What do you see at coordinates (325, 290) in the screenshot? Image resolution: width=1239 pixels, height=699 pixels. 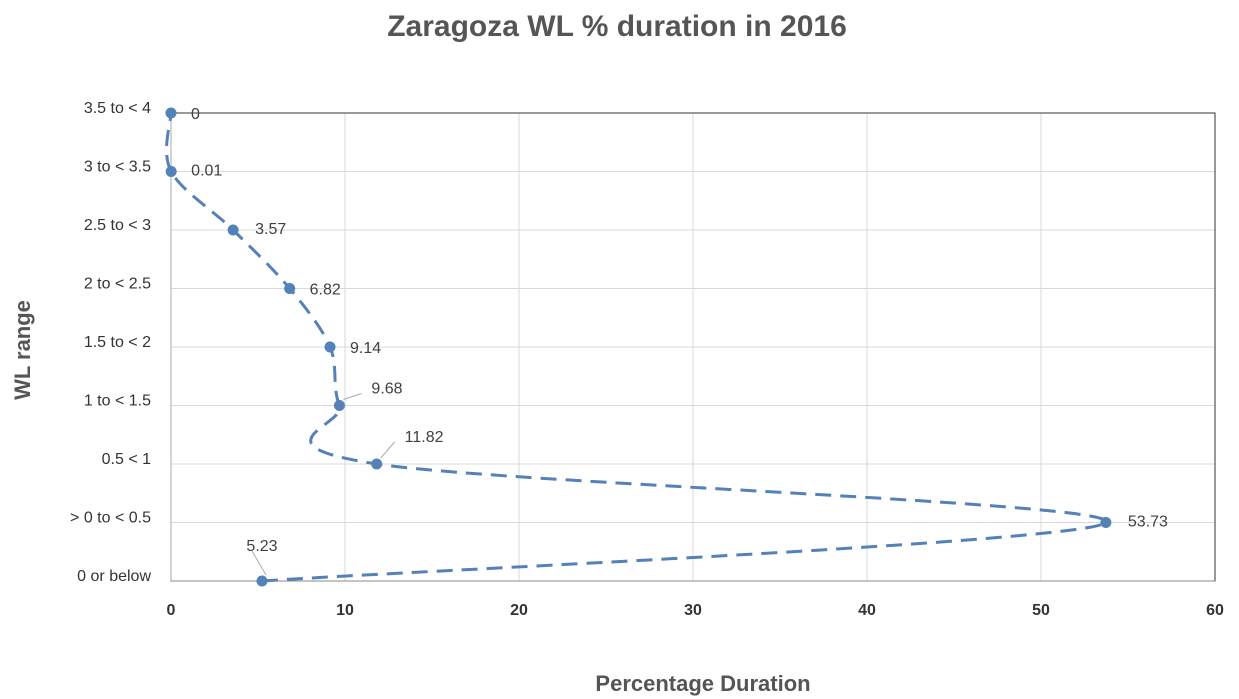 I see `data-label: 6.82` at bounding box center [325, 290].